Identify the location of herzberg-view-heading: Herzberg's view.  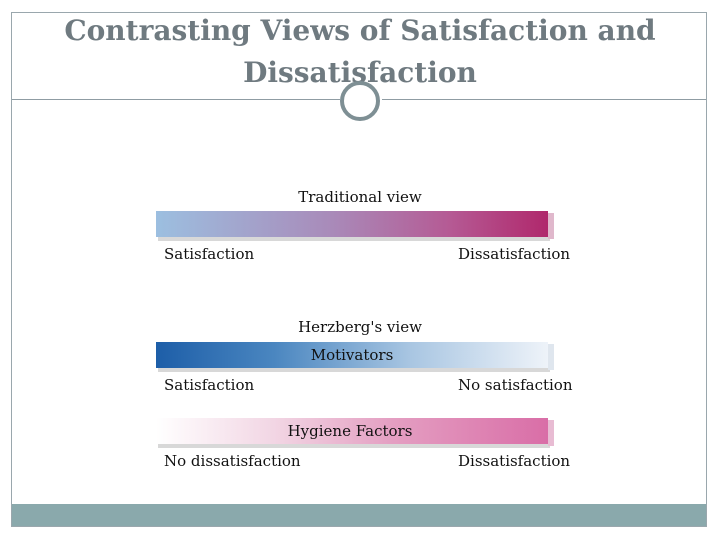
(360, 327).